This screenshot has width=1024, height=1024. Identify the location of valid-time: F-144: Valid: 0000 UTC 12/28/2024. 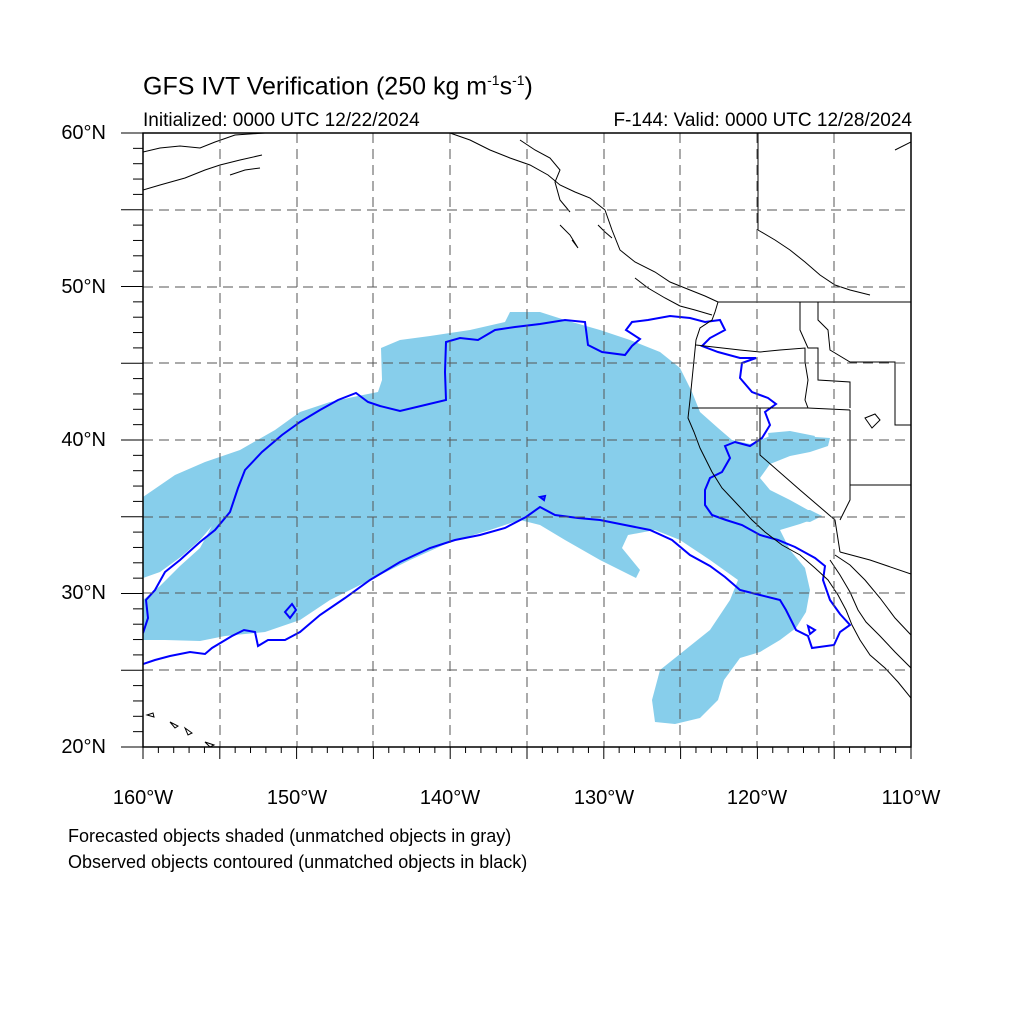
(762, 120).